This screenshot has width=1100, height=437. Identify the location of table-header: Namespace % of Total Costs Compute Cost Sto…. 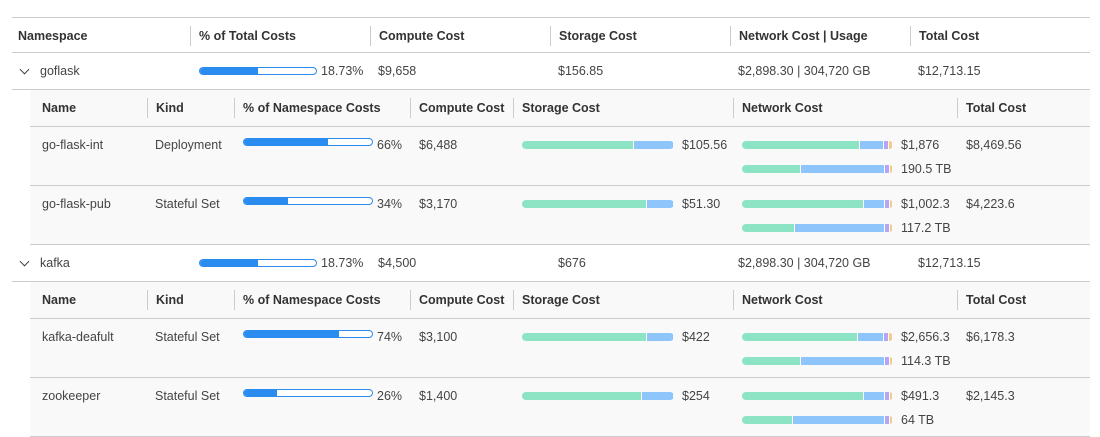
(551, 35).